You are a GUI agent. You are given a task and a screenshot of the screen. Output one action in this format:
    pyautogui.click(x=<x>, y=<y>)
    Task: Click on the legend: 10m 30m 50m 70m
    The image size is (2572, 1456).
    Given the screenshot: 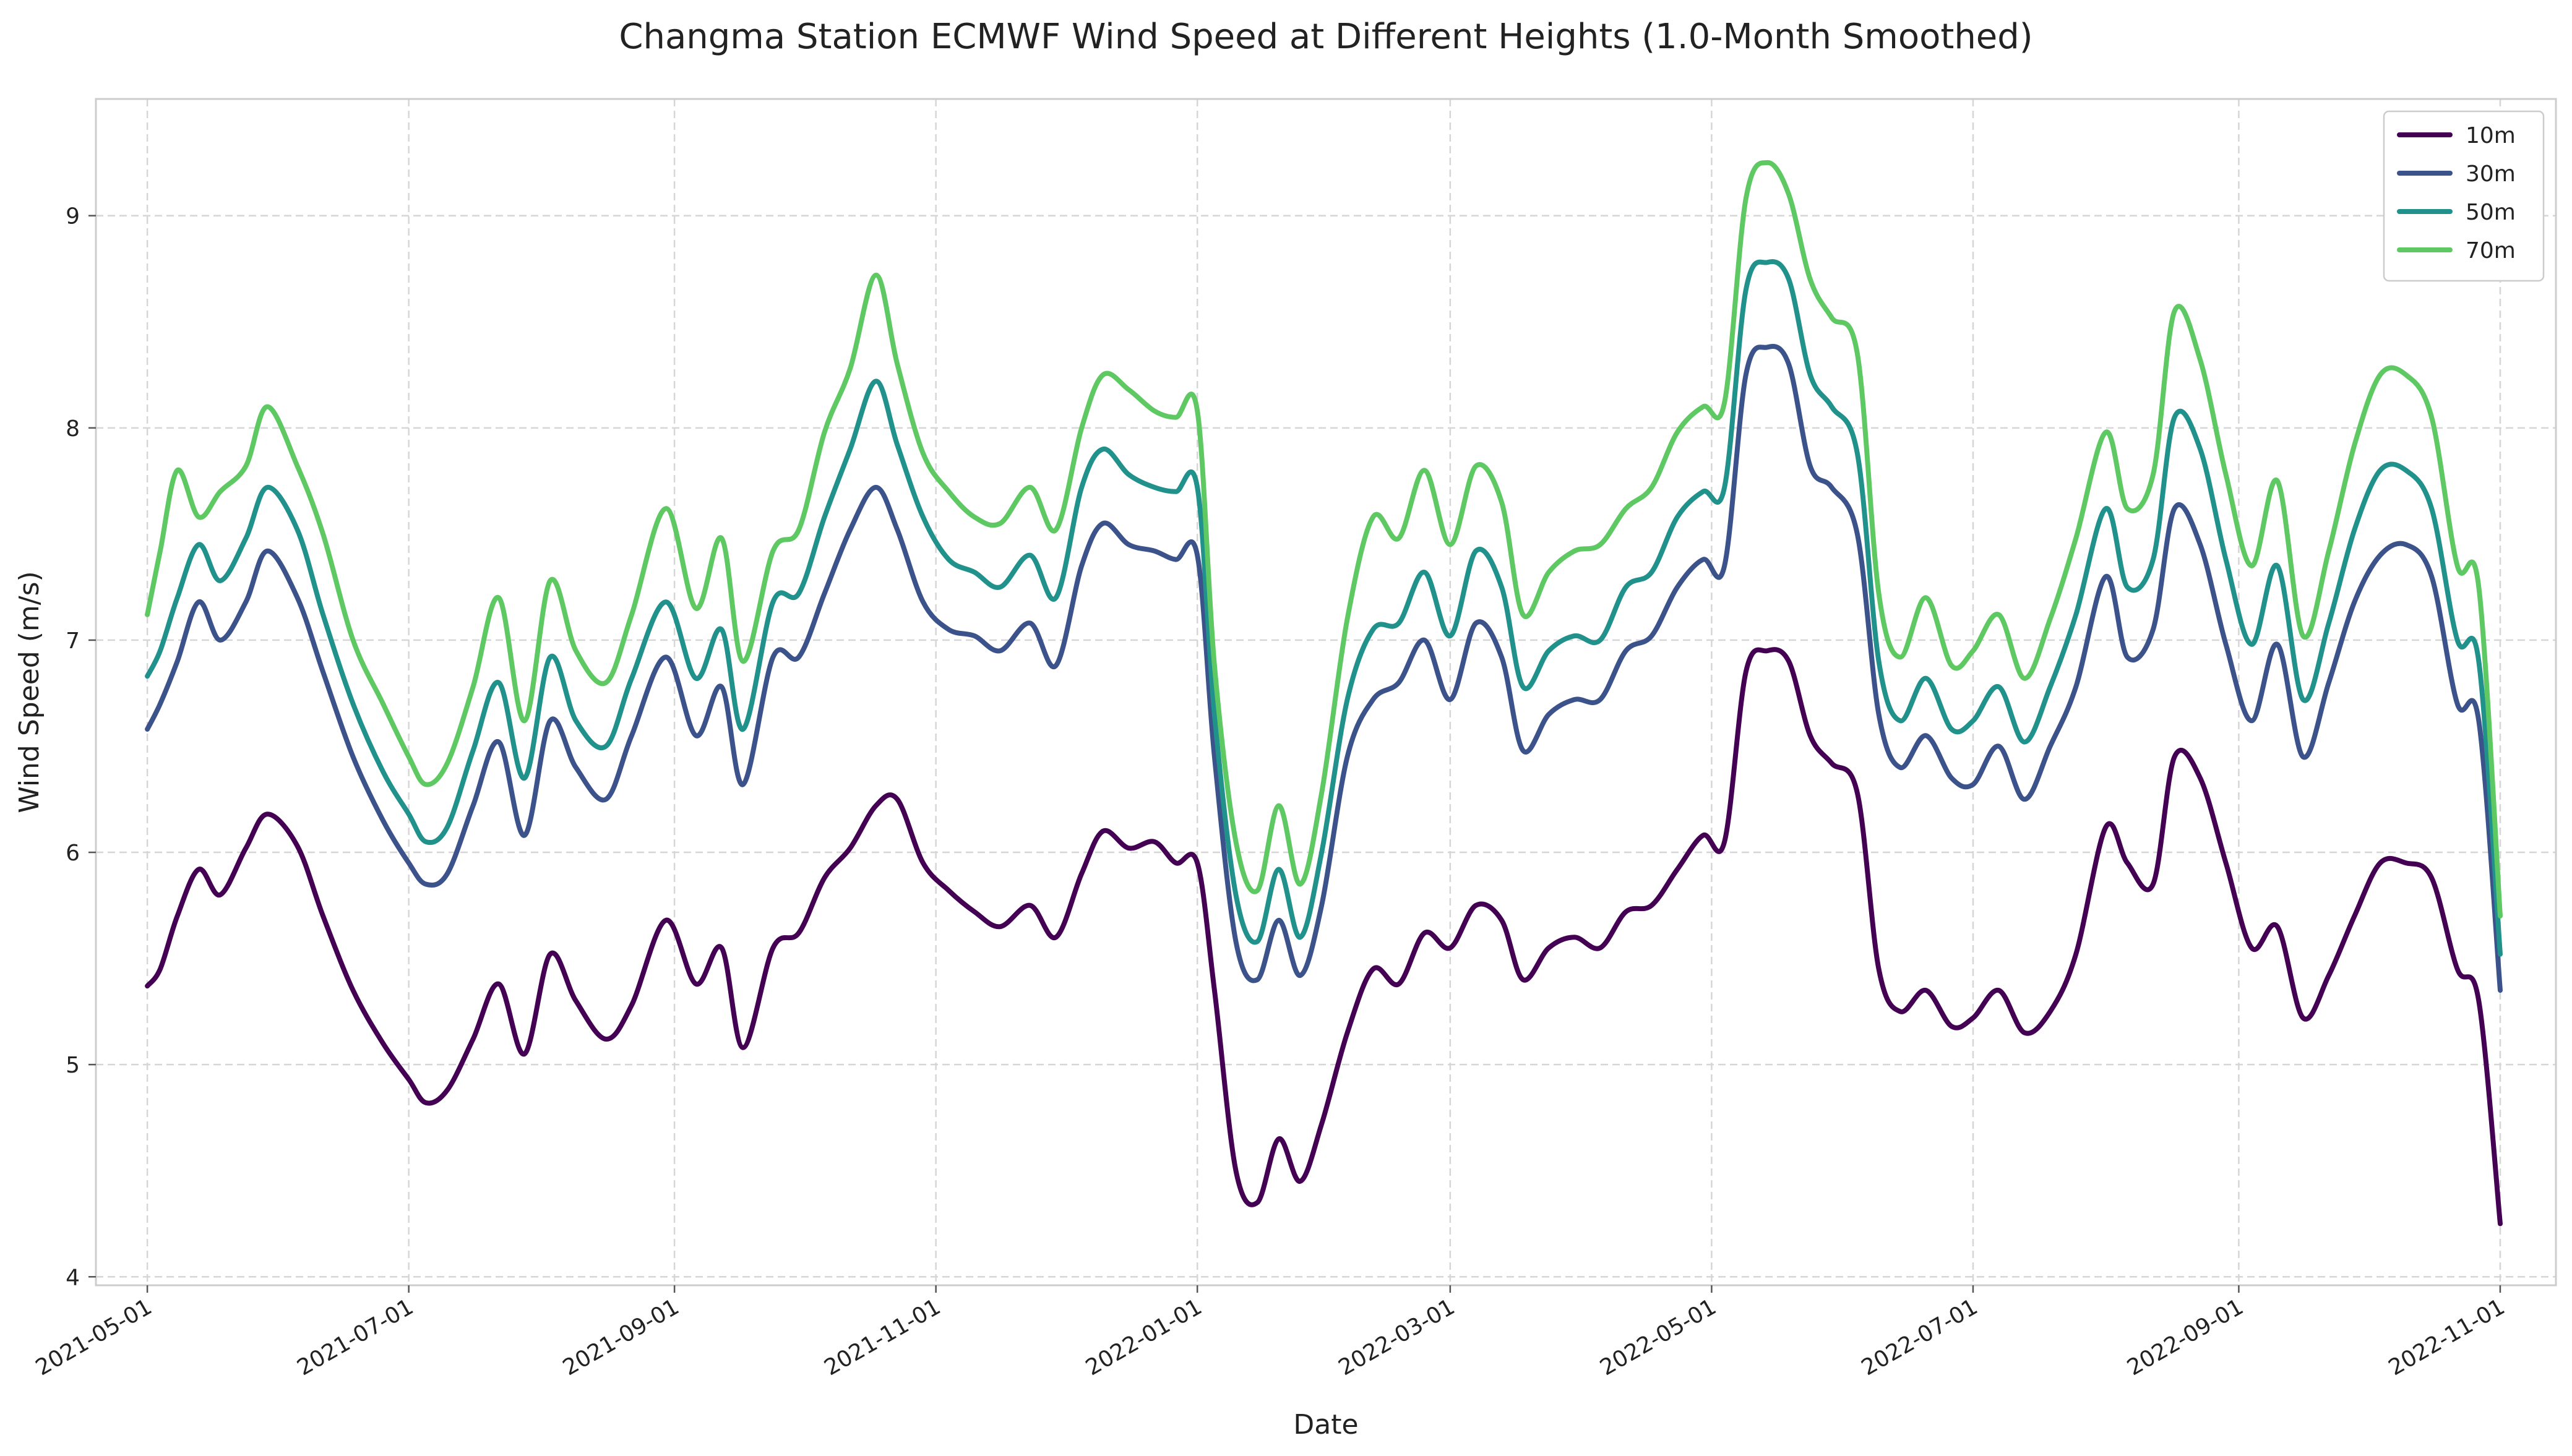 What is the action you would take?
    pyautogui.click(x=2464, y=196)
    